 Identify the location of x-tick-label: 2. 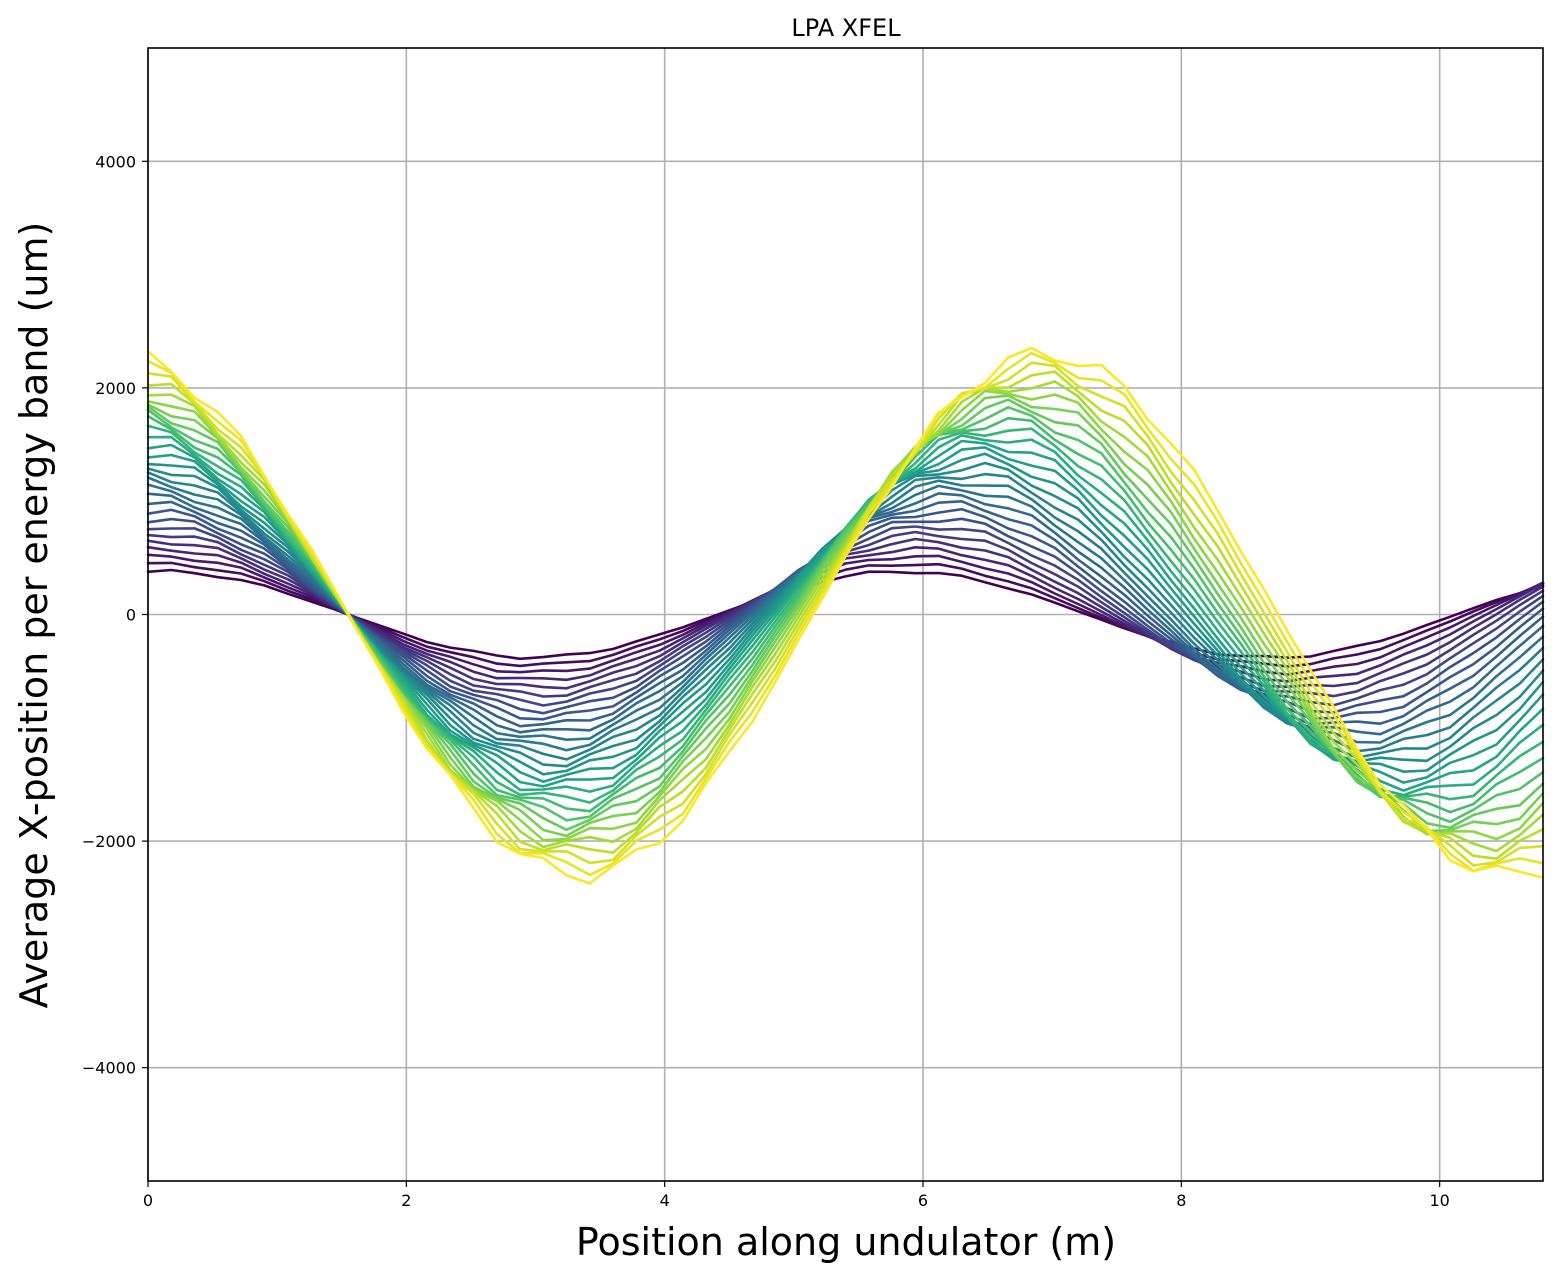
(406, 1200).